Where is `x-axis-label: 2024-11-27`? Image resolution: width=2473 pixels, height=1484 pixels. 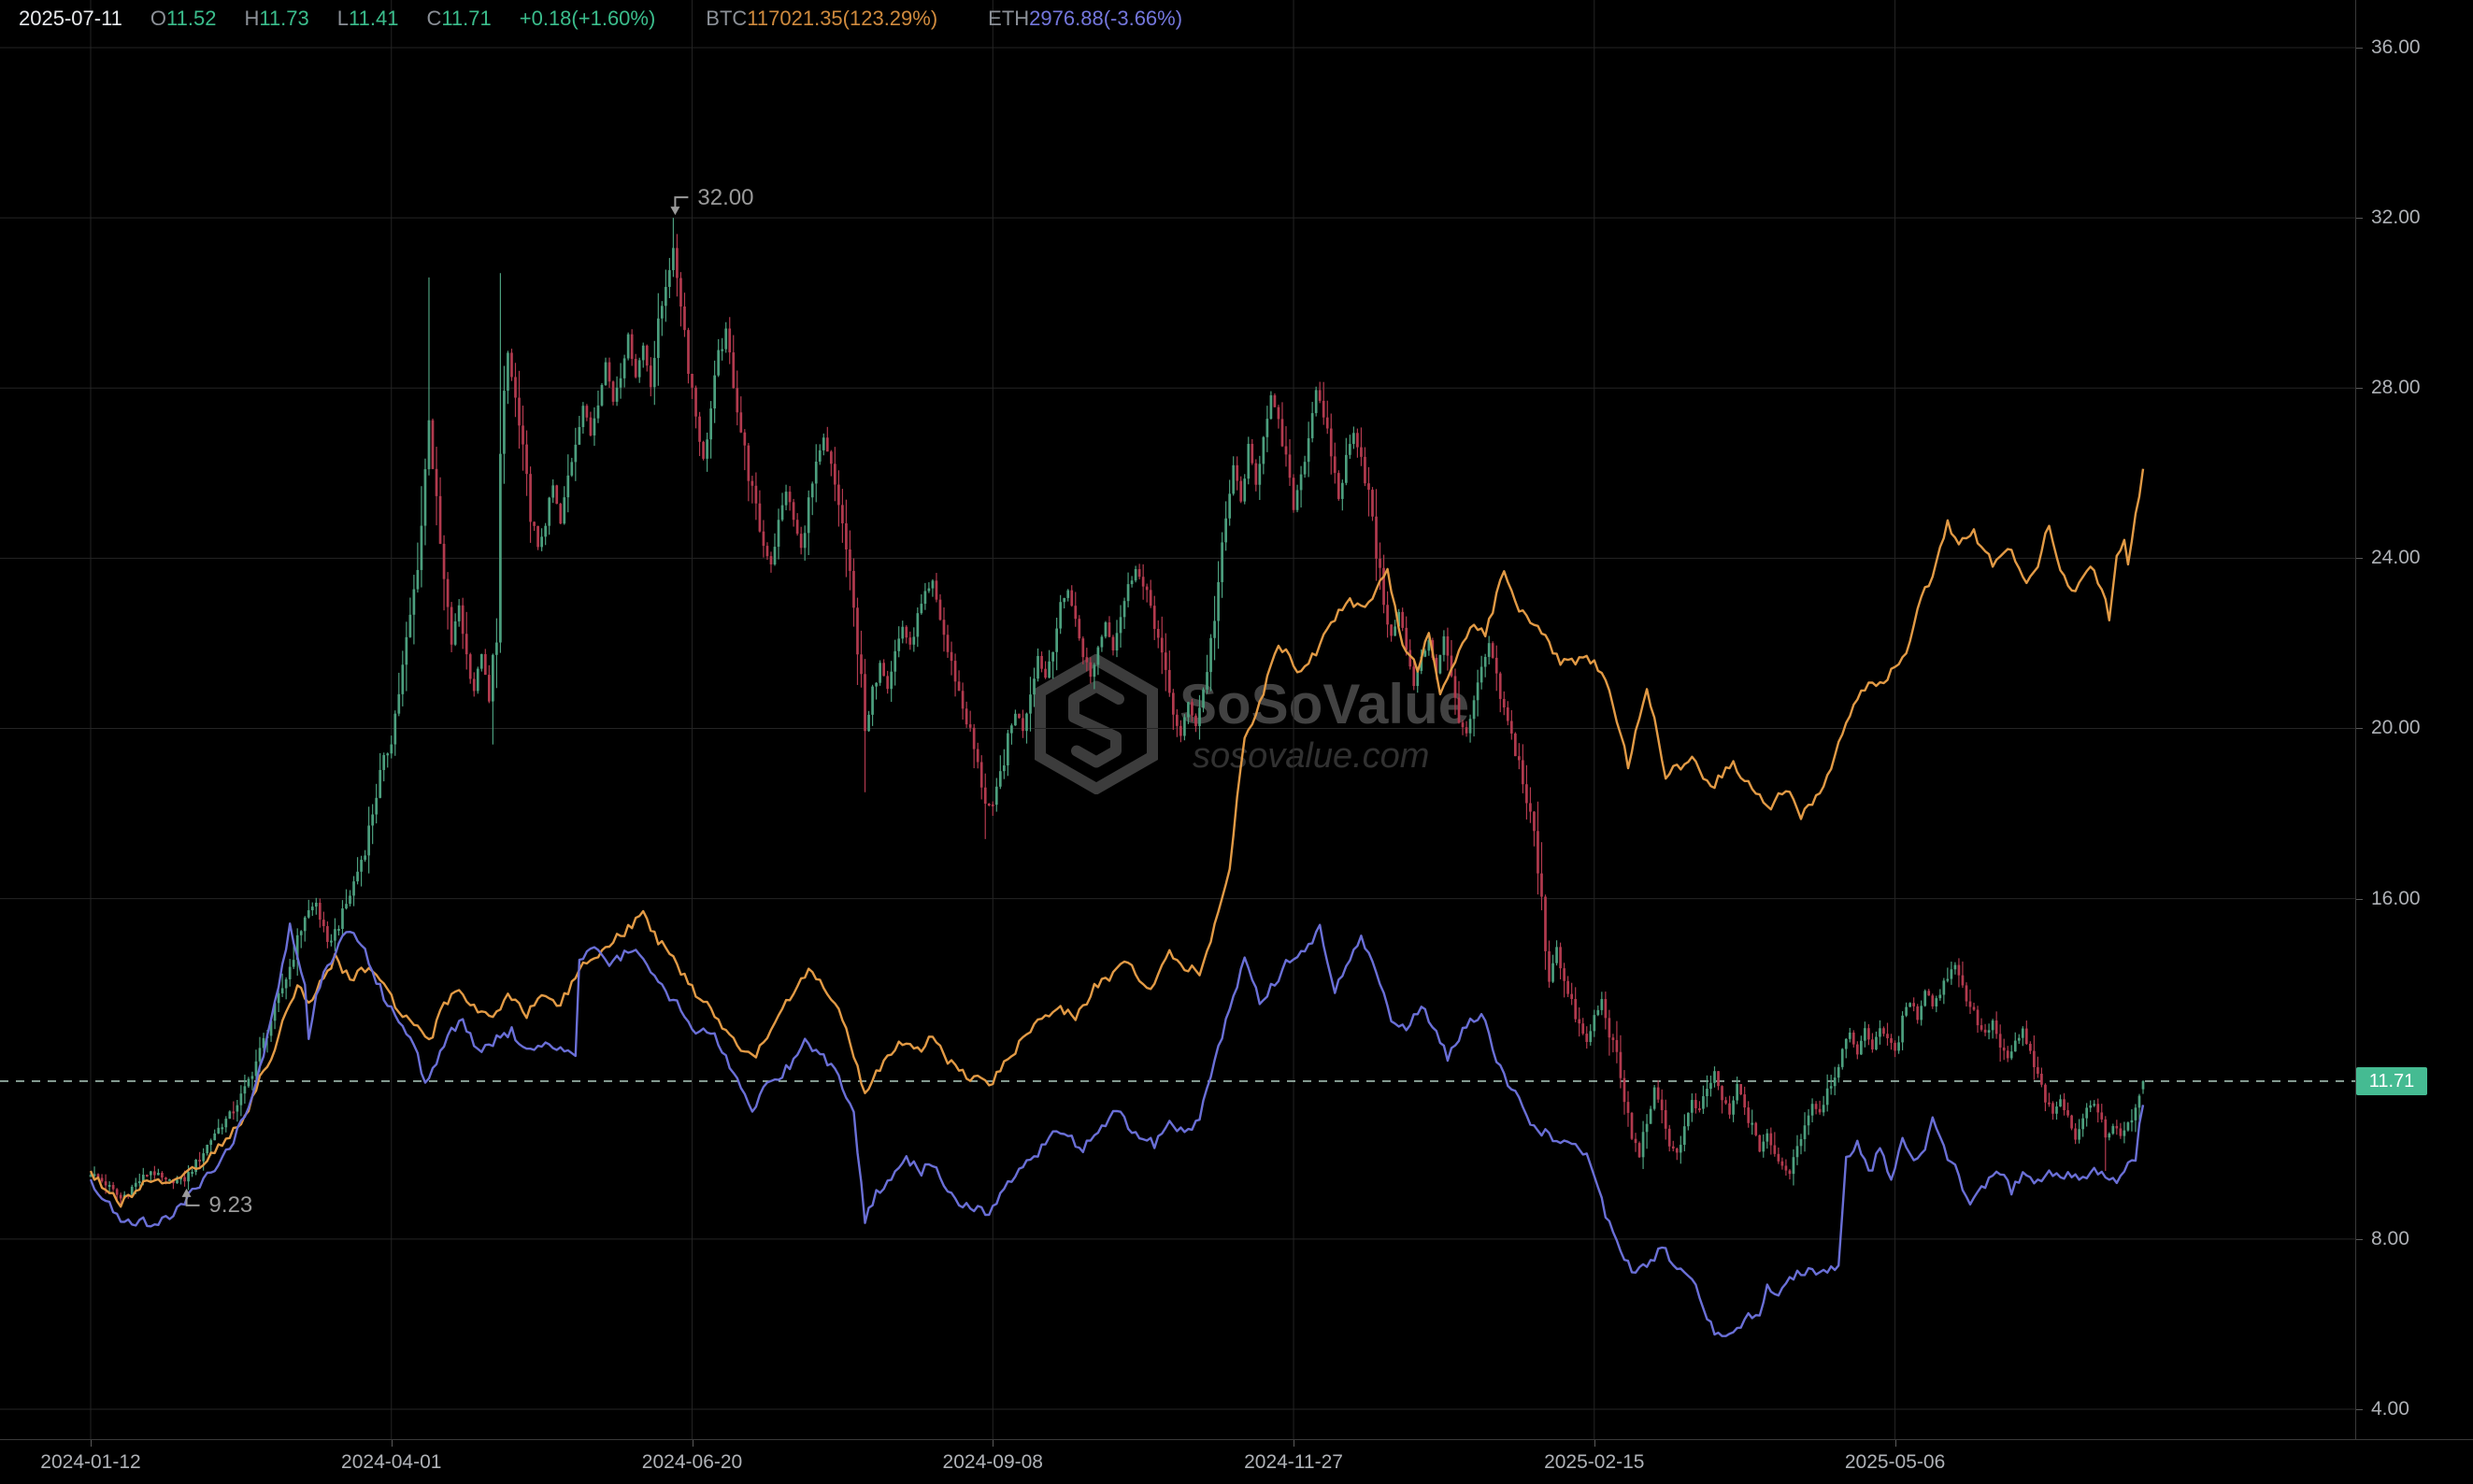
x-axis-label: 2024-11-27 is located at coordinates (1293, 1462).